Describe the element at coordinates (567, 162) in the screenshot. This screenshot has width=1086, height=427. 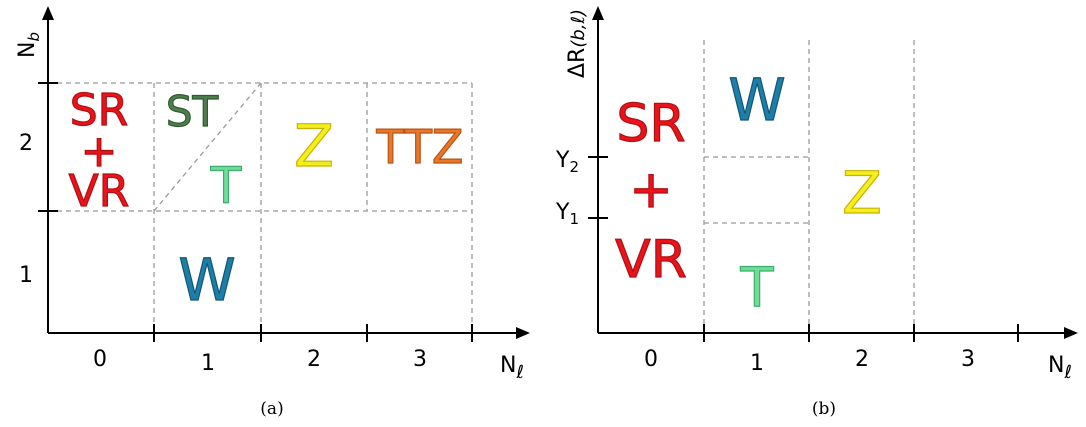
I see `panel-b-y-tick-label-y2: Y2` at that location.